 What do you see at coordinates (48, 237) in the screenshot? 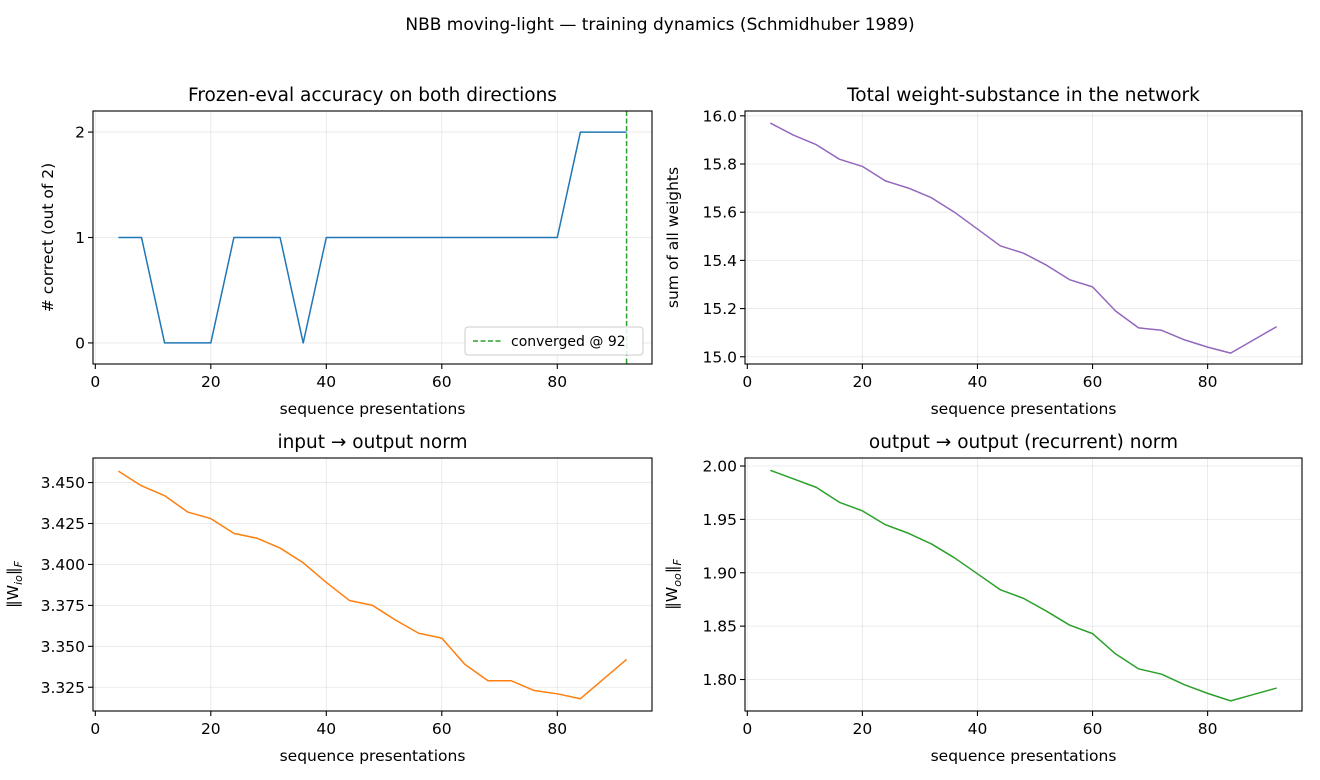
I see `y-axis-label: # correct (out of 2)` at bounding box center [48, 237].